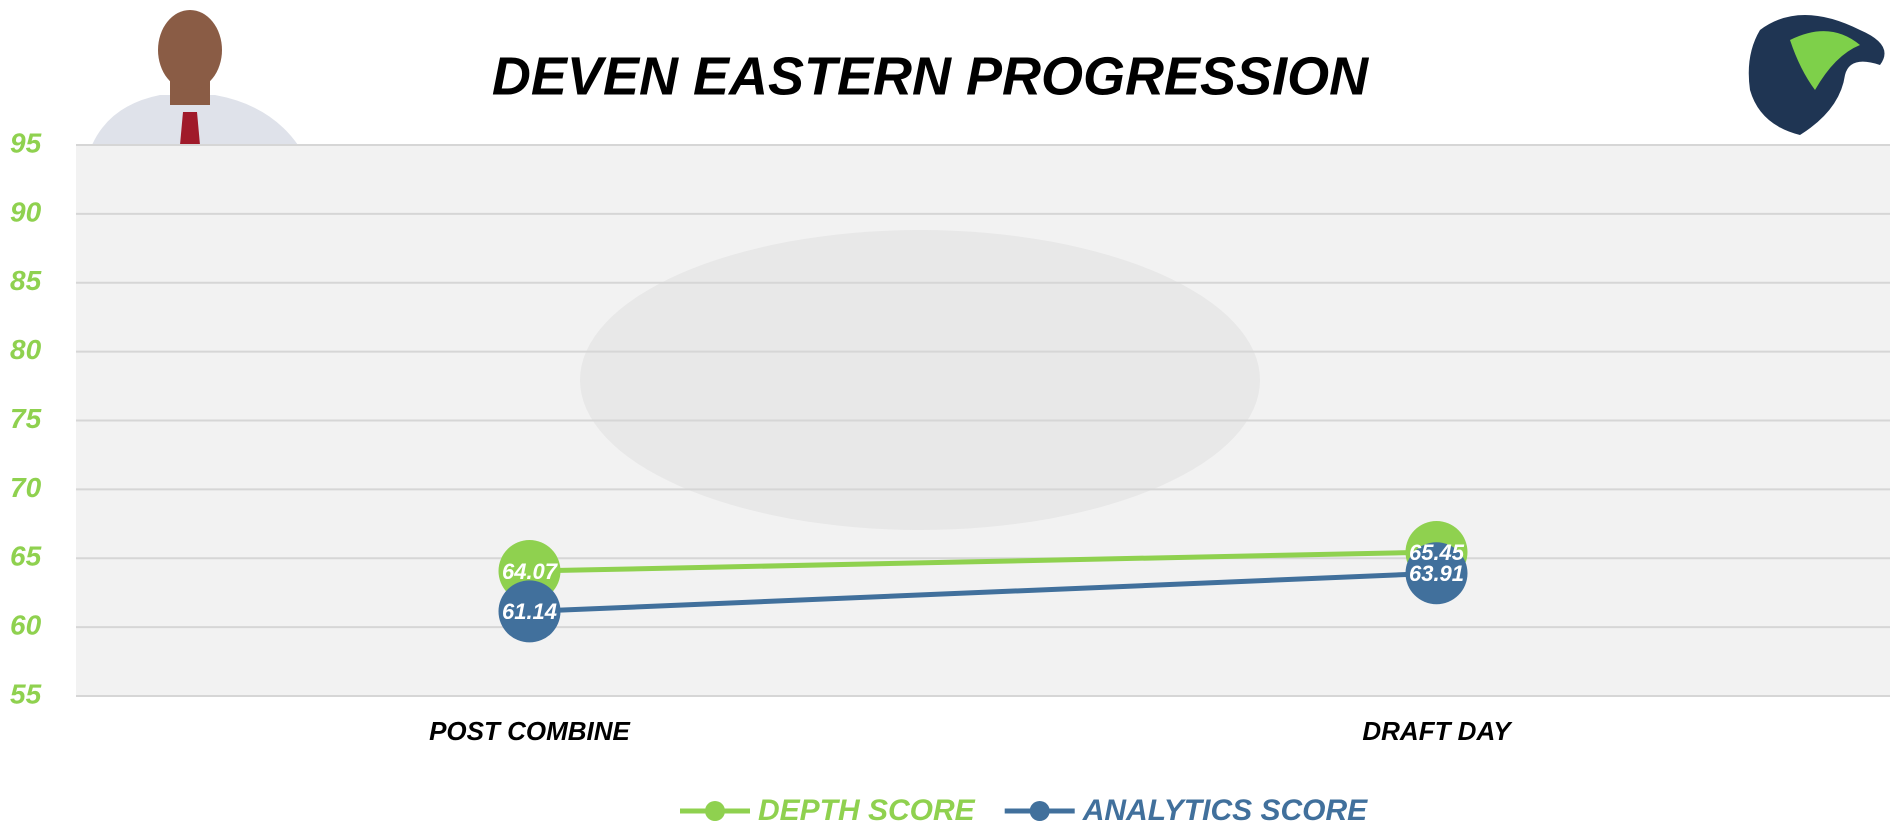 Image resolution: width=1900 pixels, height=840 pixels. I want to click on y-tick-label: 65, so click(26, 556).